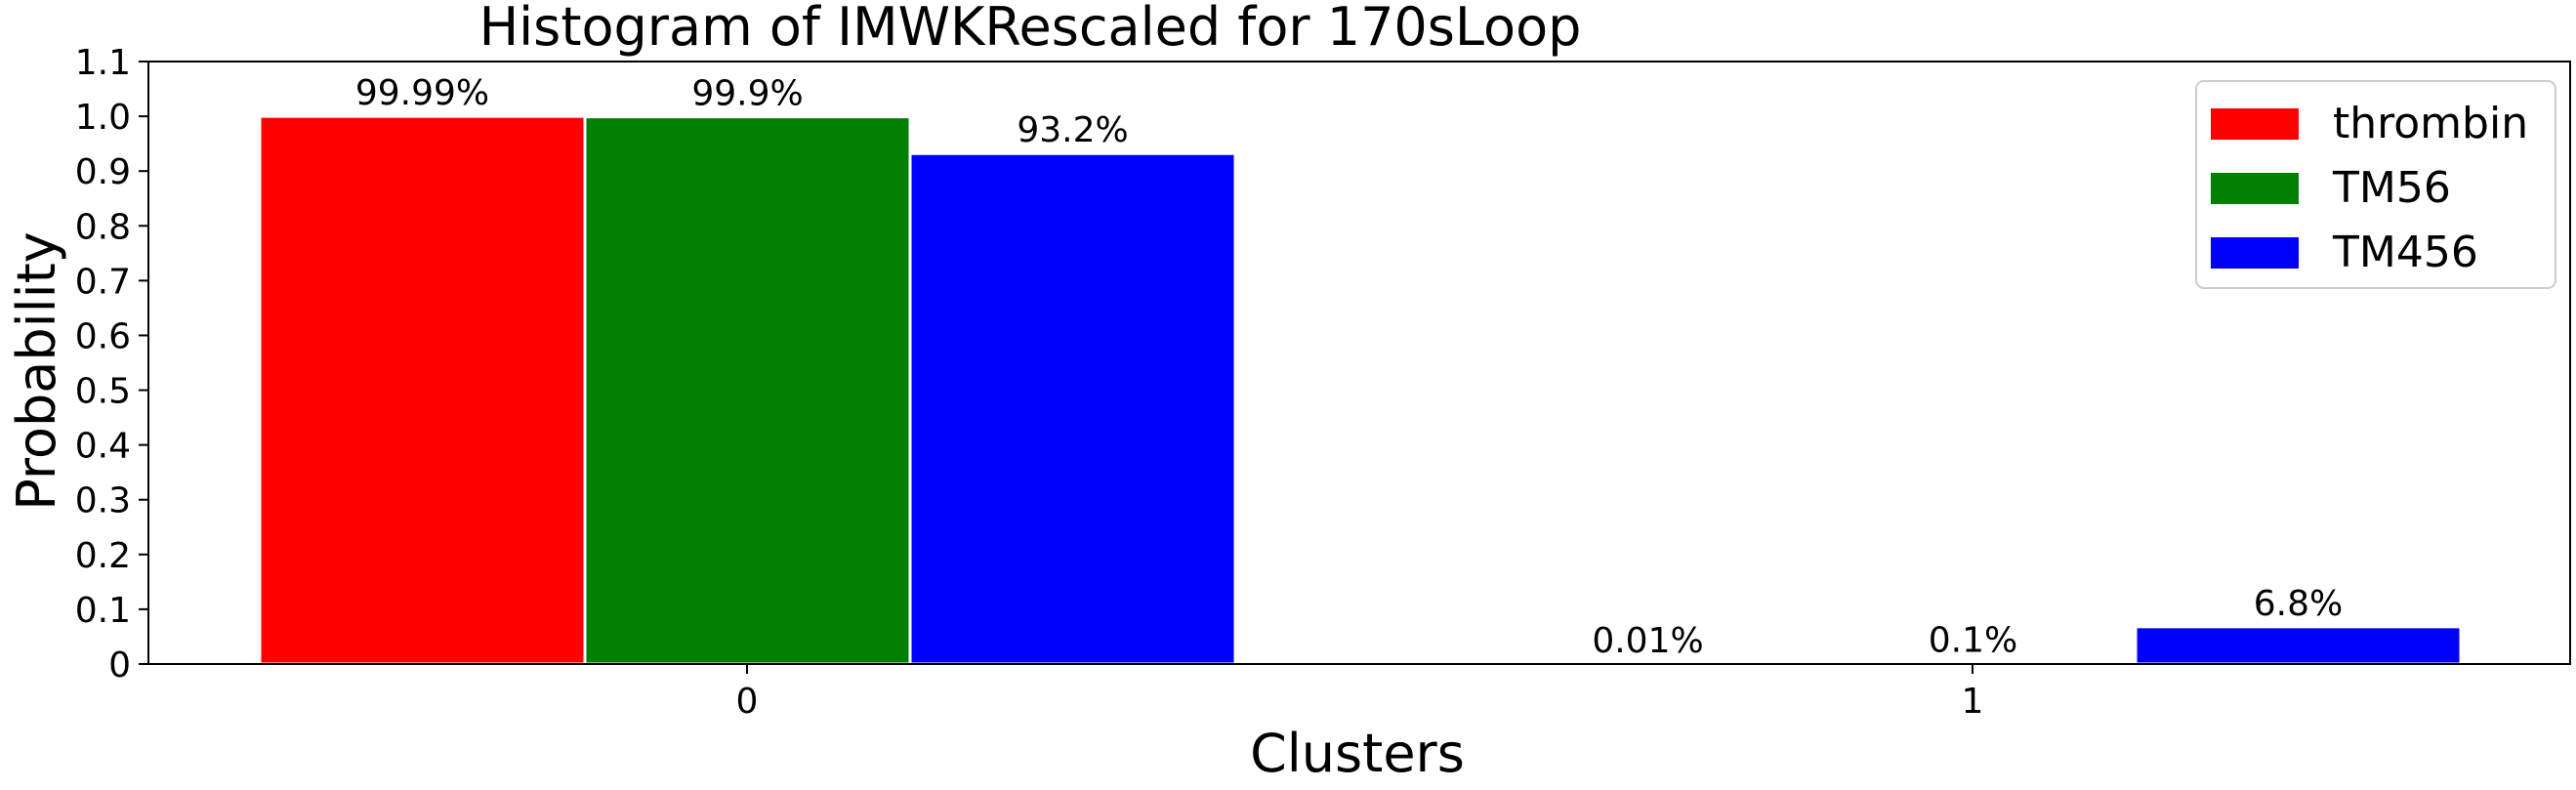 The width and height of the screenshot is (2576, 790). What do you see at coordinates (2405, 252) in the screenshot?
I see `legend-label: TM456` at bounding box center [2405, 252].